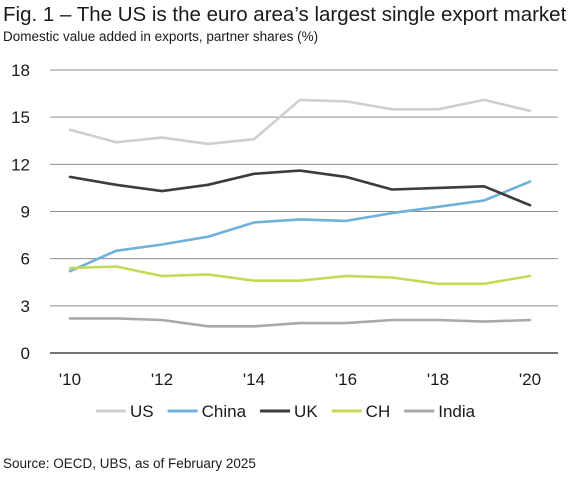 This screenshot has height=477, width=580. What do you see at coordinates (300, 322) in the screenshot?
I see `series-line-india` at bounding box center [300, 322].